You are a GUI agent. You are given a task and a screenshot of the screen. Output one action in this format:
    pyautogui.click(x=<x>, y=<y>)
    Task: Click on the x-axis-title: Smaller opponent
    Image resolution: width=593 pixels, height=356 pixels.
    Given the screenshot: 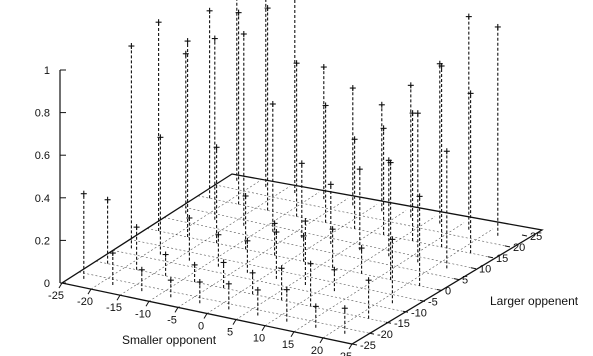 What is the action you would take?
    pyautogui.click(x=169, y=340)
    